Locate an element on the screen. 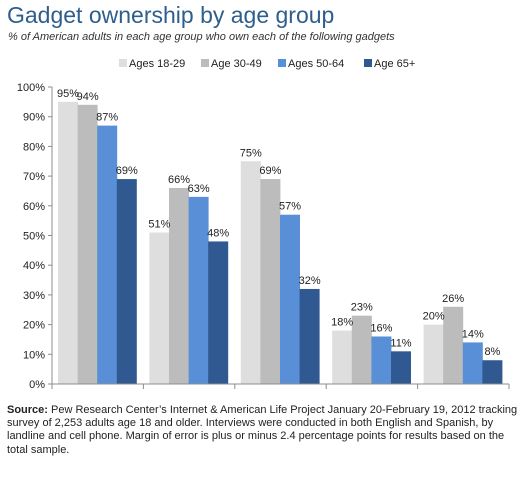 This screenshot has width=523, height=484. data-label-desktops-ages-18-29: 51% is located at coordinates (159, 225).